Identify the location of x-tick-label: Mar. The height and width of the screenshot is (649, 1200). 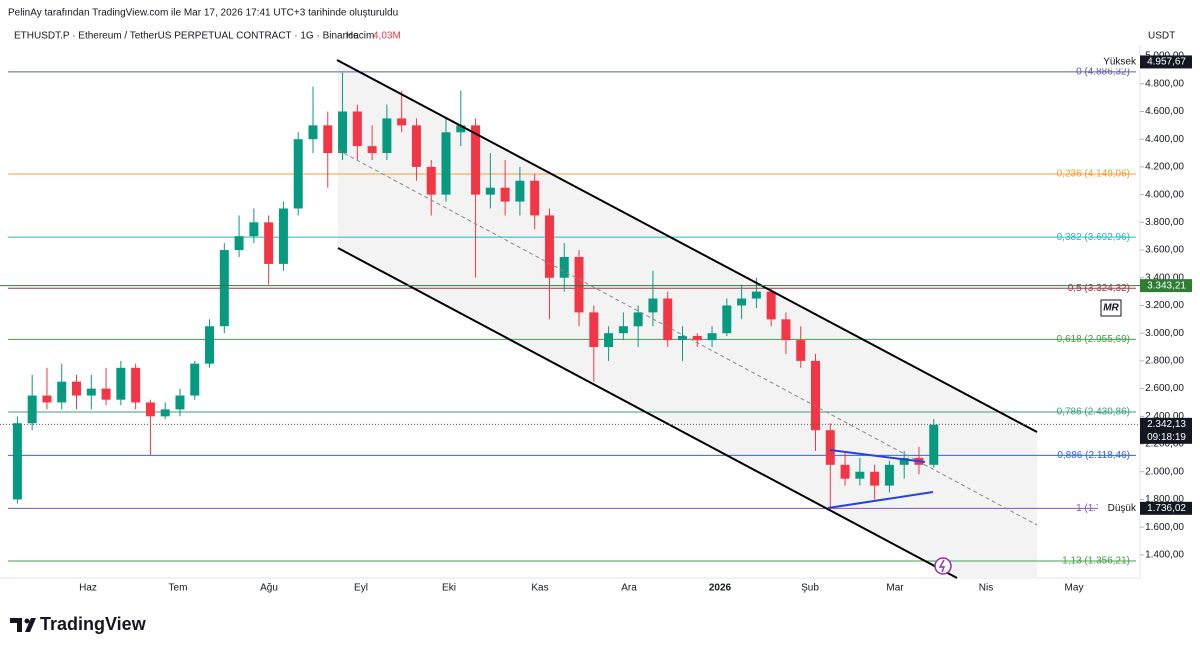
(895, 588).